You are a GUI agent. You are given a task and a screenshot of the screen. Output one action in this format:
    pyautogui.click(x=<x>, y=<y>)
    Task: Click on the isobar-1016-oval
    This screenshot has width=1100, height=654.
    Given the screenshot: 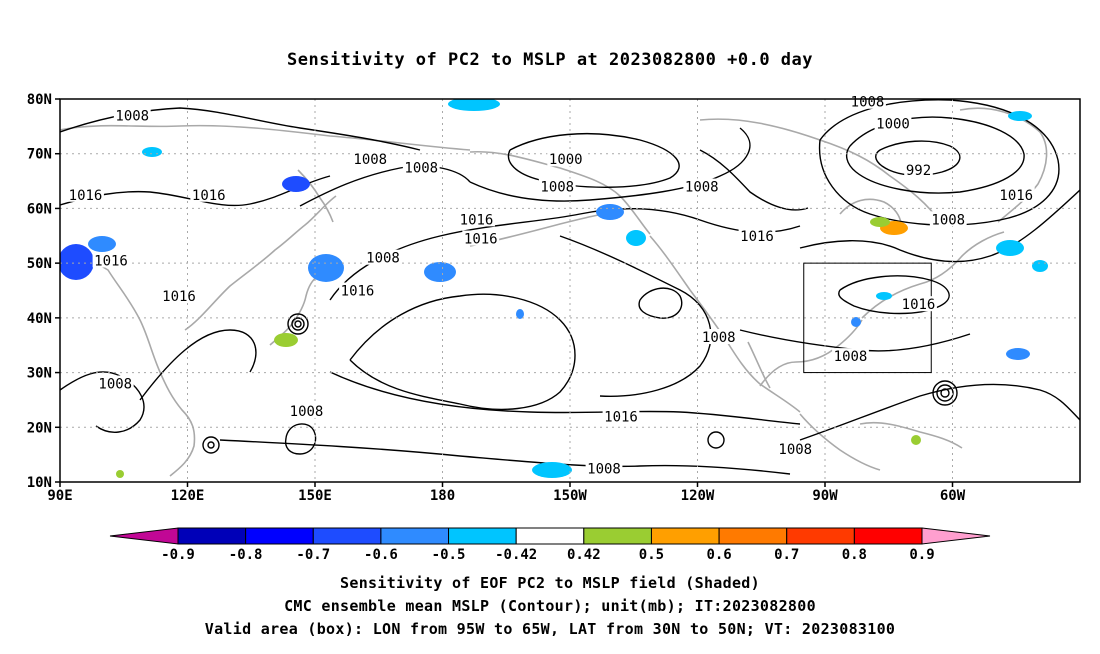 What is the action you would take?
    pyautogui.click(x=660, y=303)
    